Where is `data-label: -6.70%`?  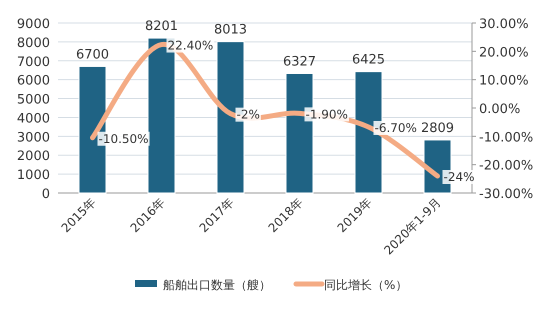 data-label: -6.70% is located at coordinates (395, 127).